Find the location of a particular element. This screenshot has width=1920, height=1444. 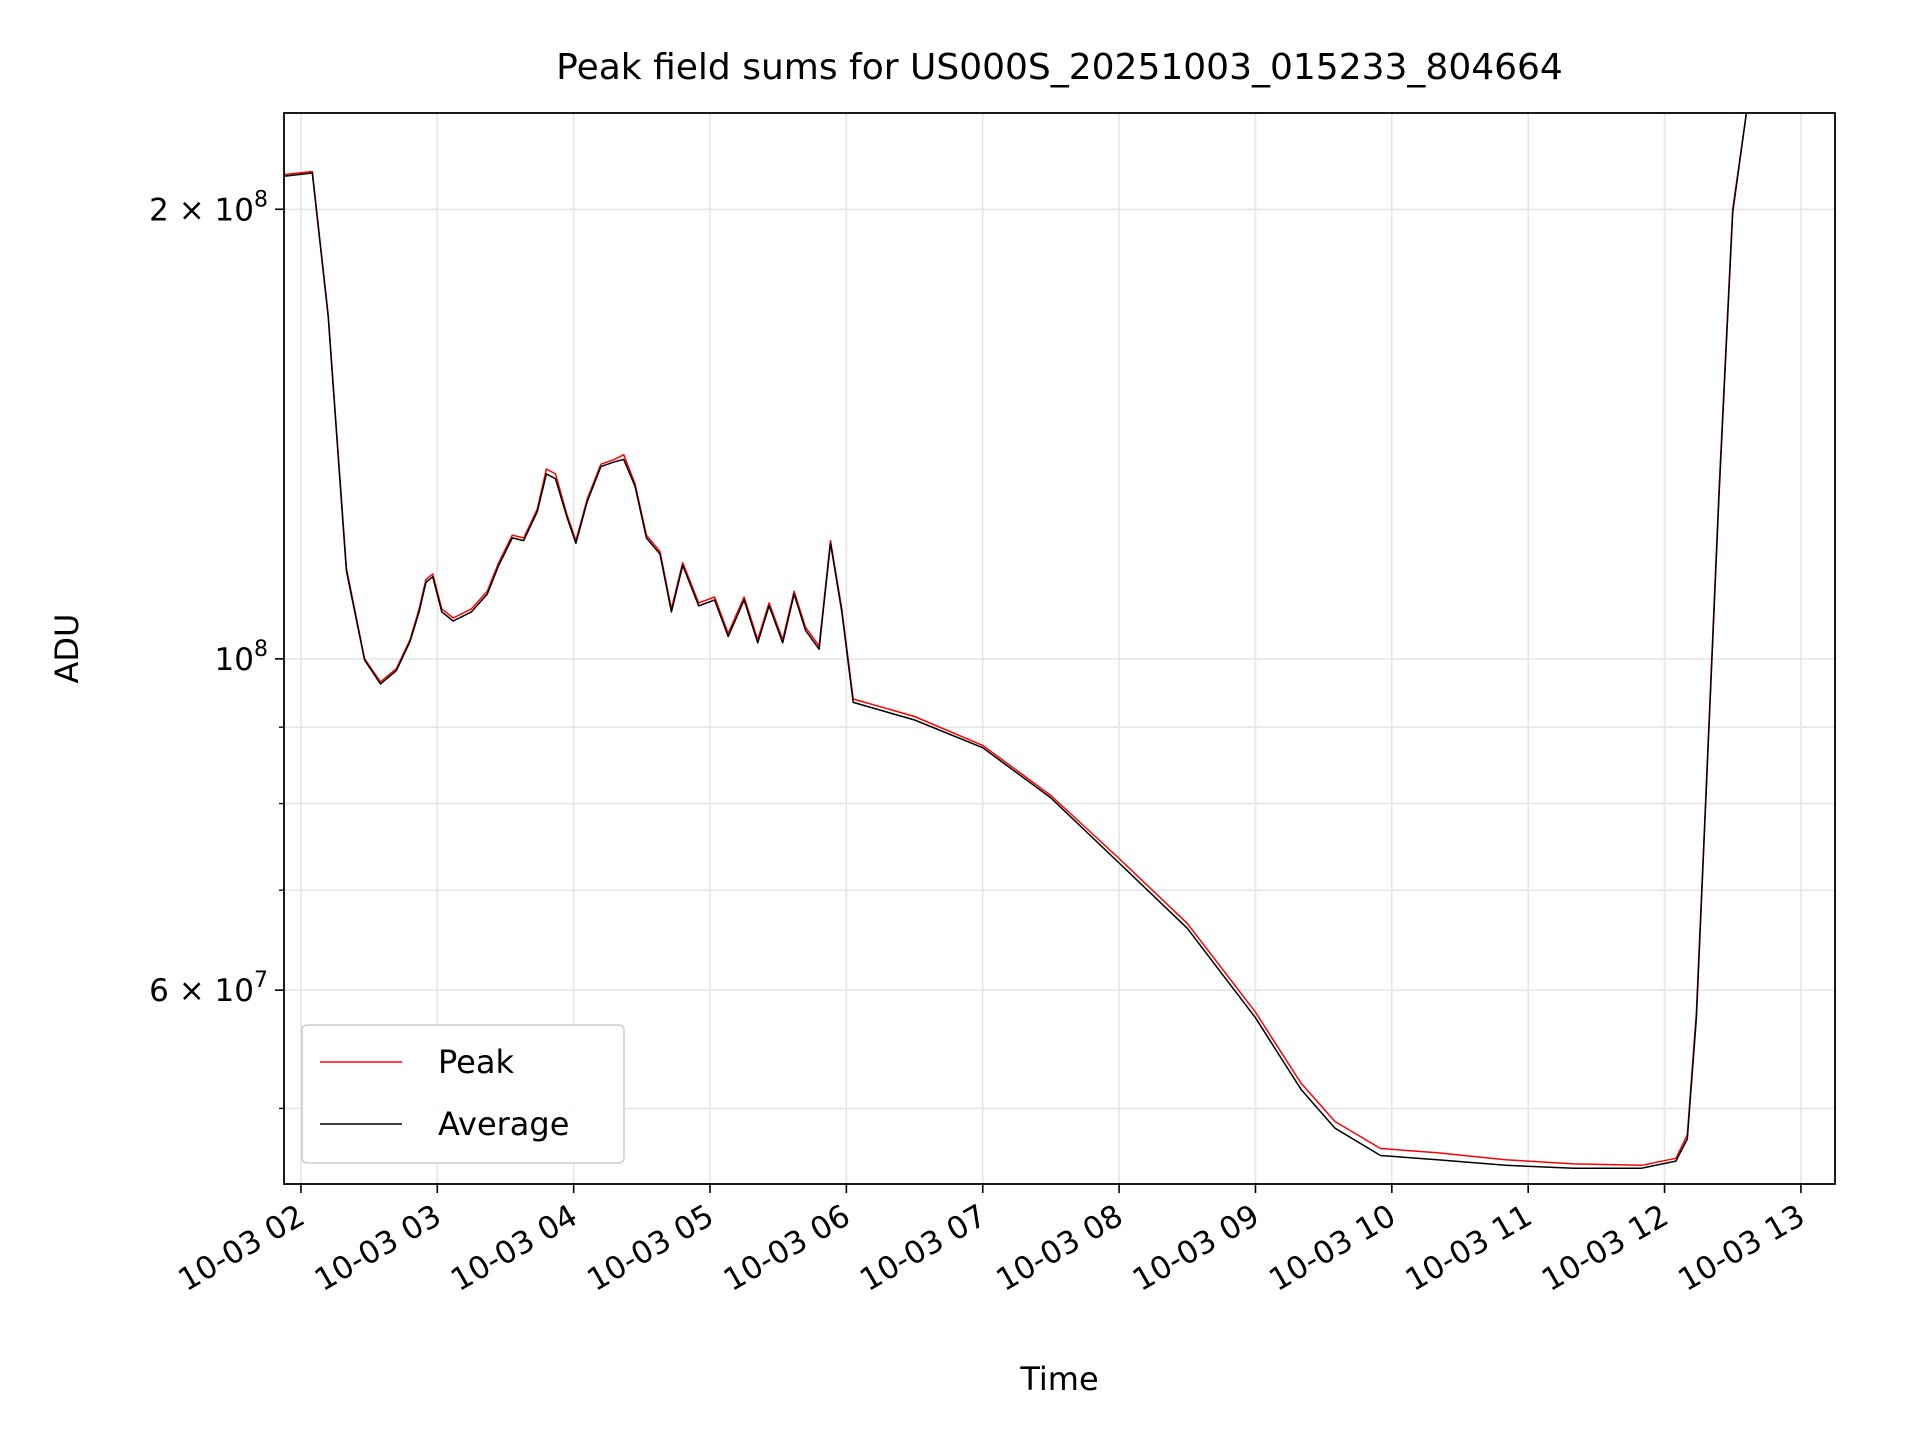

legend-box is located at coordinates (463, 1094).